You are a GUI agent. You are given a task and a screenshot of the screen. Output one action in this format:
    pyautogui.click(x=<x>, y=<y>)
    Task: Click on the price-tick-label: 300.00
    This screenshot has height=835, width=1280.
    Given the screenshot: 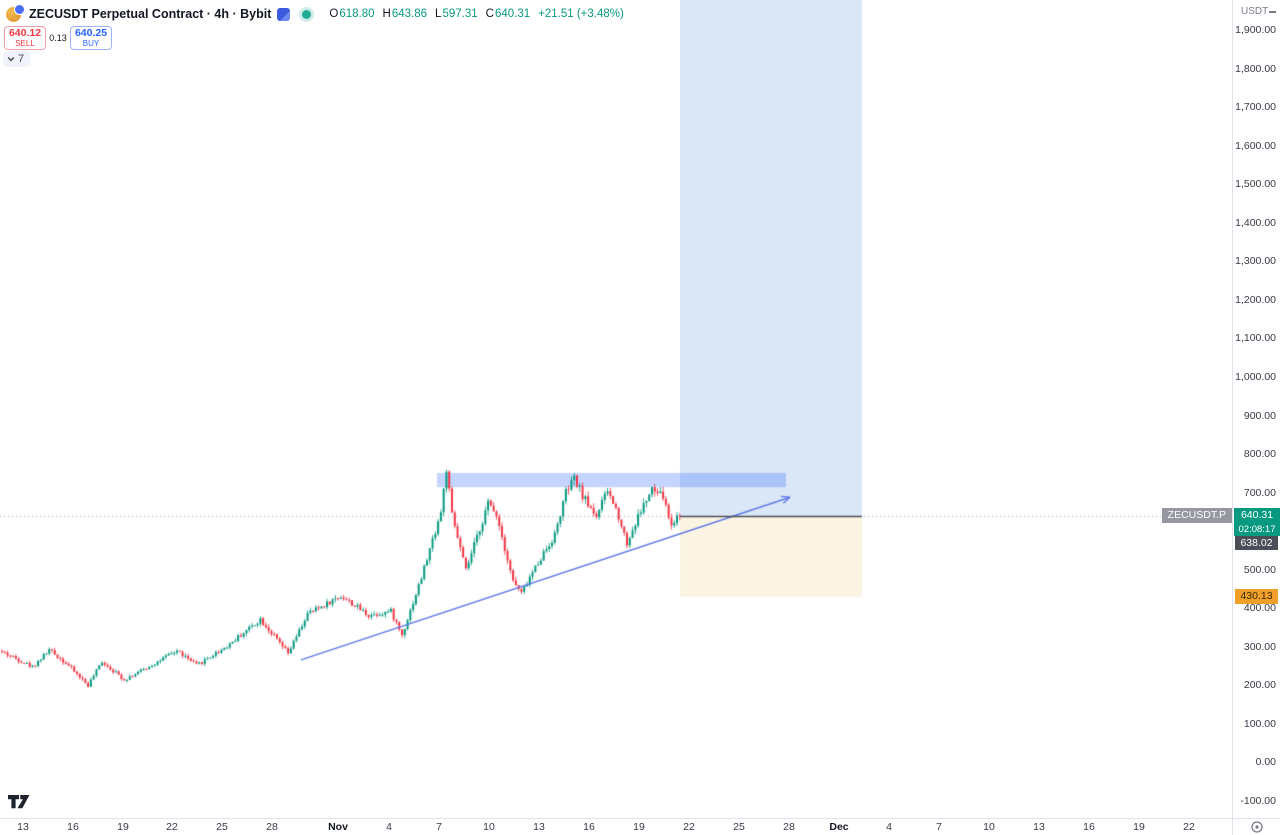 What is the action you would take?
    pyautogui.click(x=1259, y=646)
    